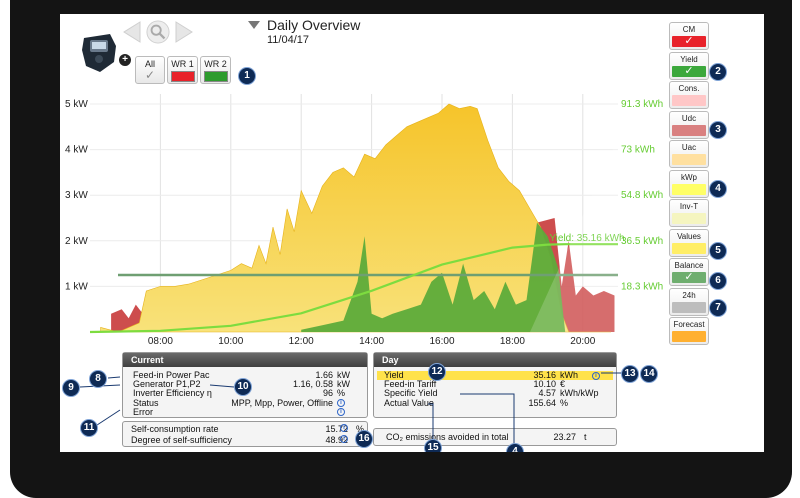  Describe the element at coordinates (689, 41) in the screenshot. I see `check-icon: ✓` at that location.